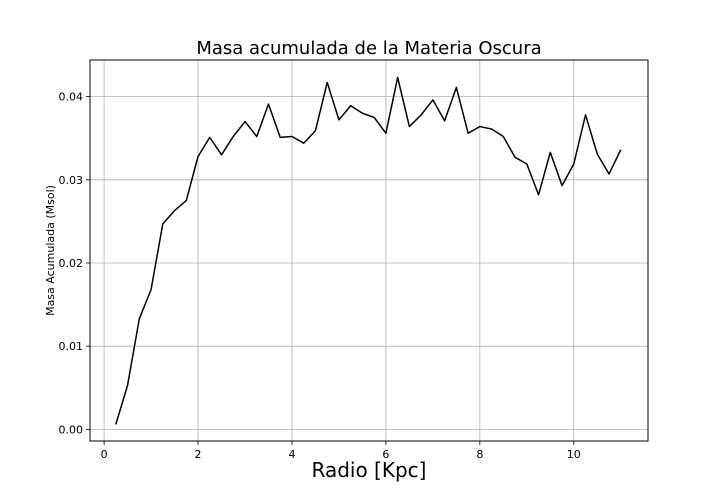 This screenshot has width=720, height=504. Describe the element at coordinates (104, 454) in the screenshot. I see `x-tick-label: 0` at that location.